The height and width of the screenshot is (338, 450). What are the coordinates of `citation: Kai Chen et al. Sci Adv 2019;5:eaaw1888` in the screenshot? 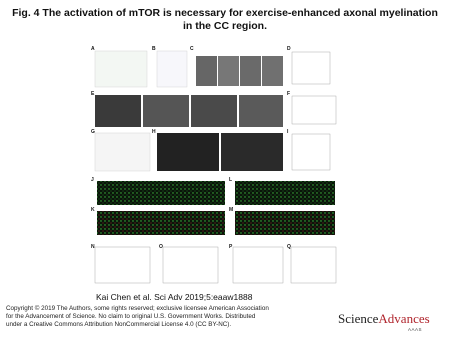 It's located at (174, 297).